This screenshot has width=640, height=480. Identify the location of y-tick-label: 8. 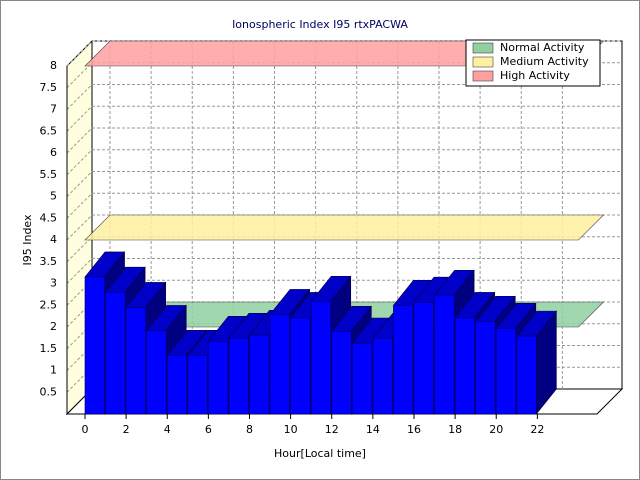
(53, 65).